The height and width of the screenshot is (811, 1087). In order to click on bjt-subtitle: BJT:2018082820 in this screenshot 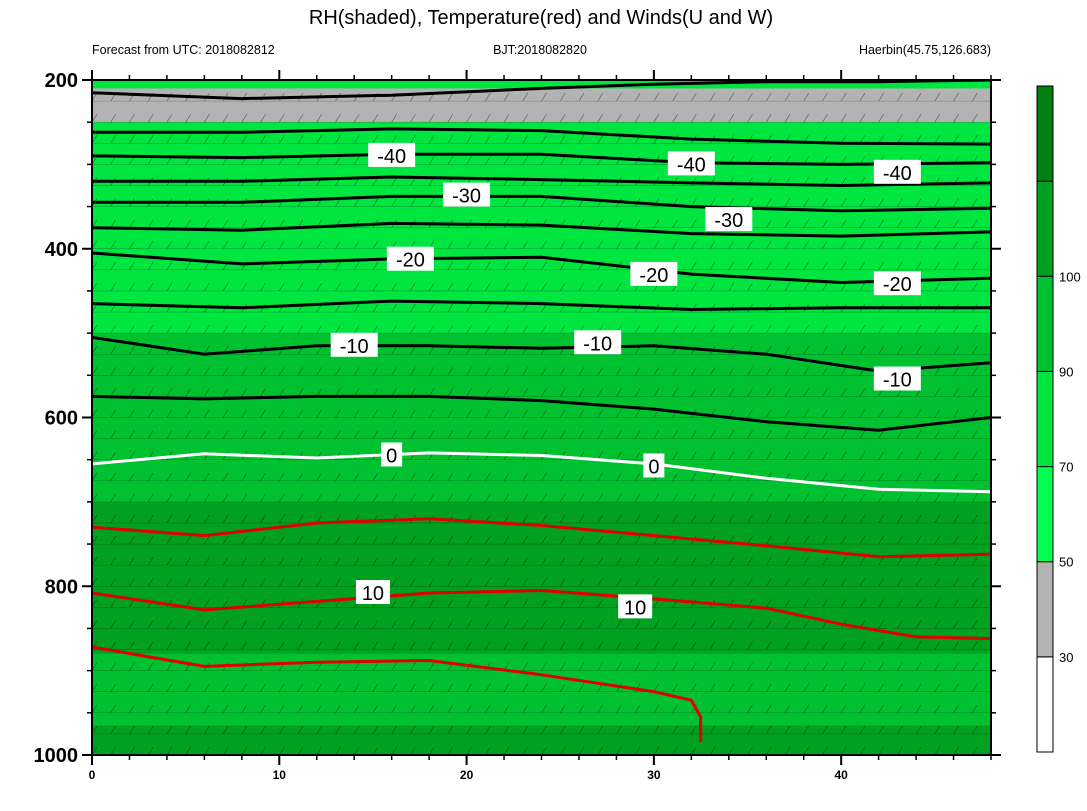, I will do `click(540, 50)`.